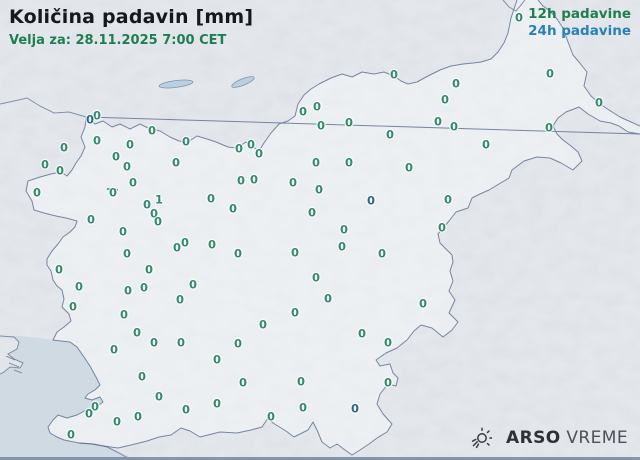 The image size is (640, 460). What do you see at coordinates (112, 189) in the screenshot?
I see `lake-bohinj` at bounding box center [112, 189].